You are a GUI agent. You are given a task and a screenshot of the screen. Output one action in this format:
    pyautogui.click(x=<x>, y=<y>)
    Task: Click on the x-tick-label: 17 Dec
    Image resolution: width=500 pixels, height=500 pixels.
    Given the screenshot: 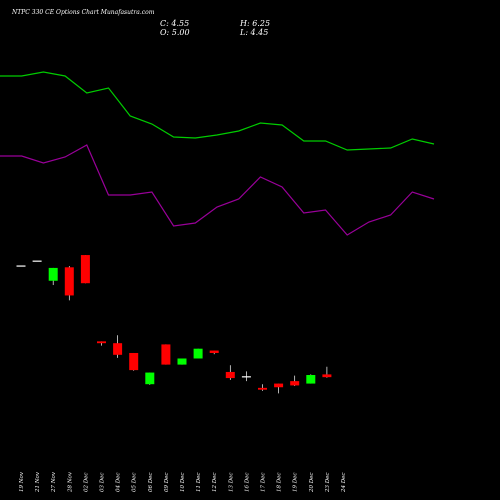 What is the action you would take?
    pyautogui.click(x=264, y=483)
    